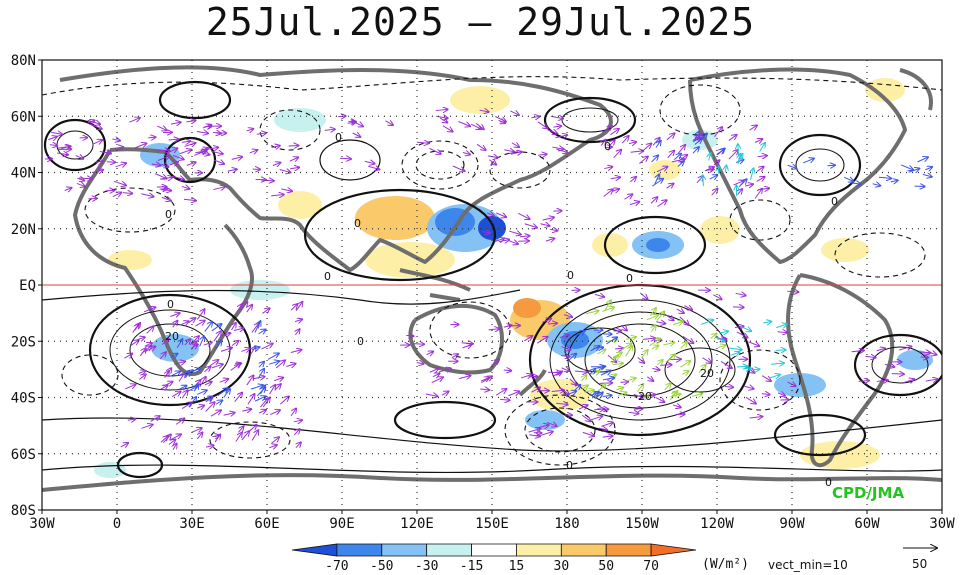  What do you see at coordinates (808, 565) in the screenshot?
I see `vect-min-label: vect_min=10` at bounding box center [808, 565].